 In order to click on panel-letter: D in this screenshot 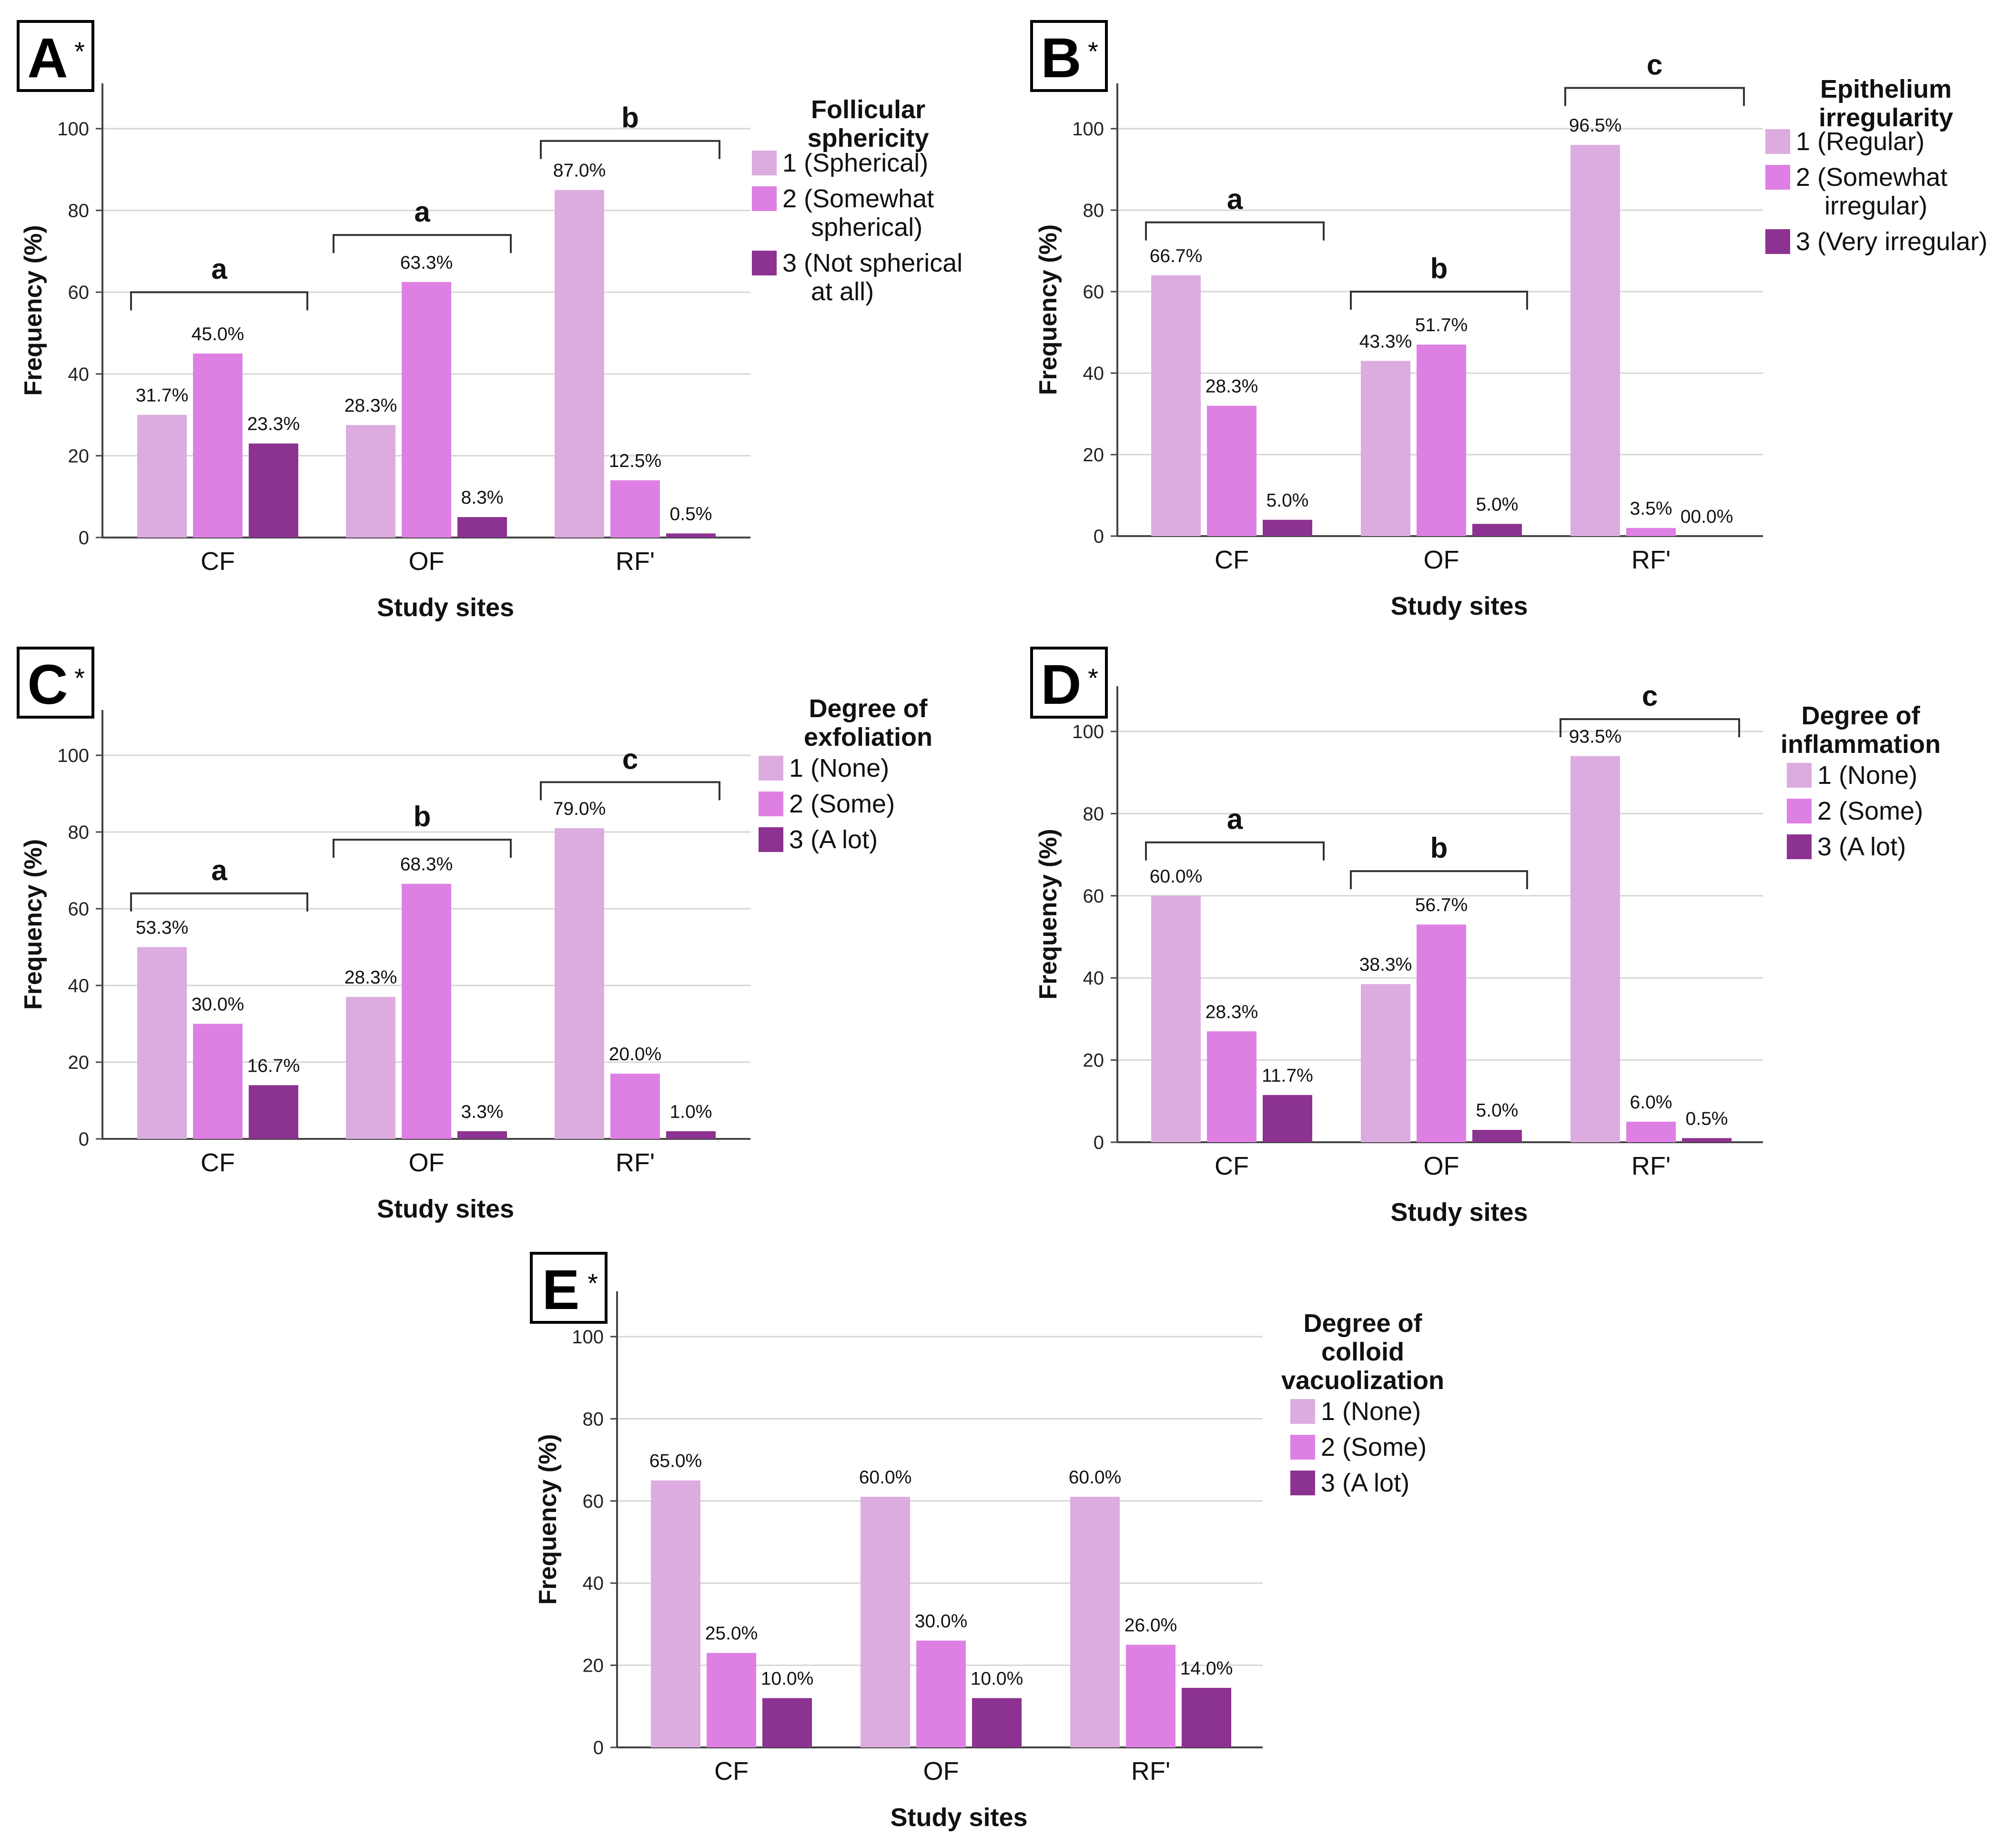, I will do `click(1061, 685)`.